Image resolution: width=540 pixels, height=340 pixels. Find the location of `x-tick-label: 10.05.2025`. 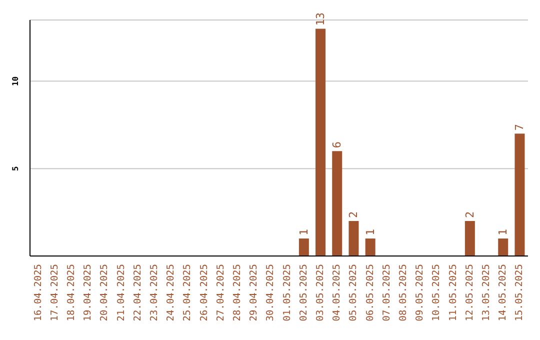

x-tick-label: 10.05.2025 is located at coordinates (436, 293).